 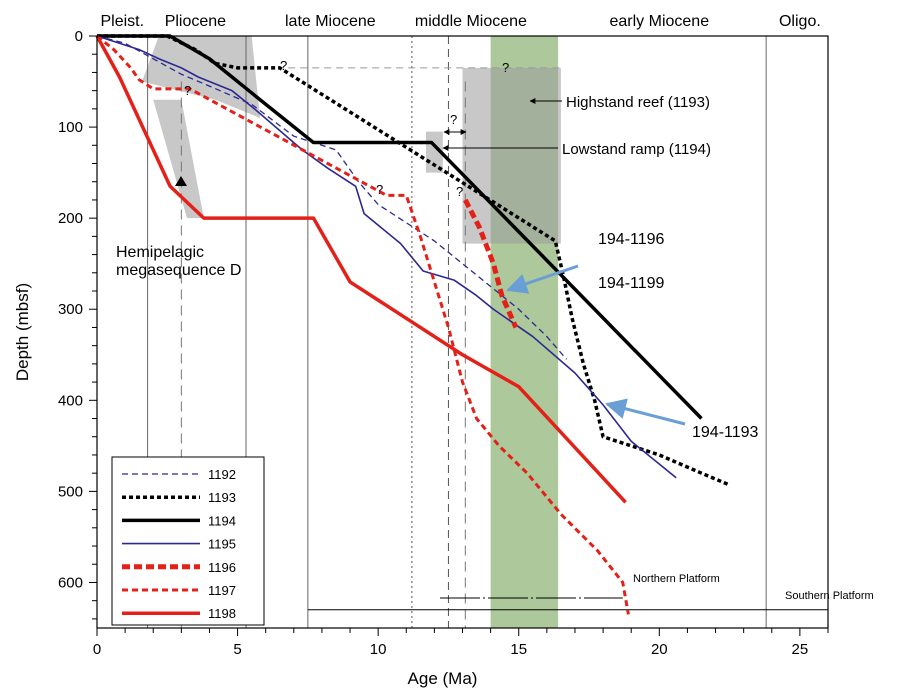 What do you see at coordinates (659, 649) in the screenshot?
I see `x-tick-label: 20` at bounding box center [659, 649].